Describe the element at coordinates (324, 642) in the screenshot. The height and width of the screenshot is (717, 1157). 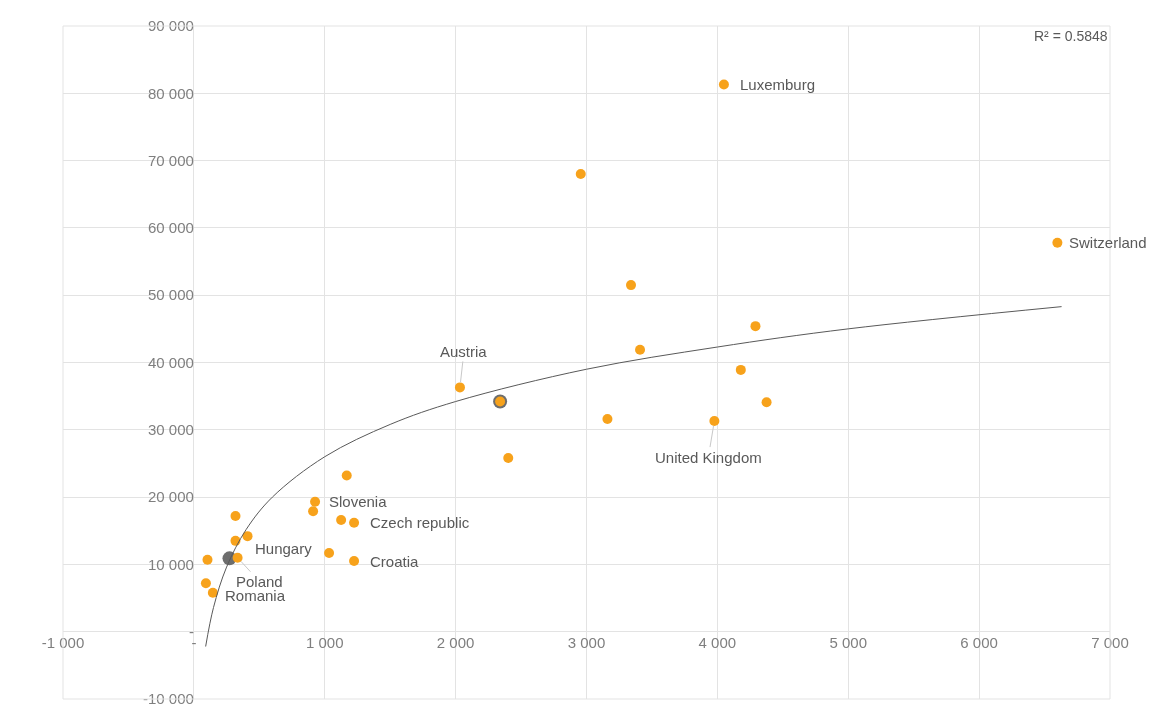
I see `x-tick-label: 1 000` at that location.